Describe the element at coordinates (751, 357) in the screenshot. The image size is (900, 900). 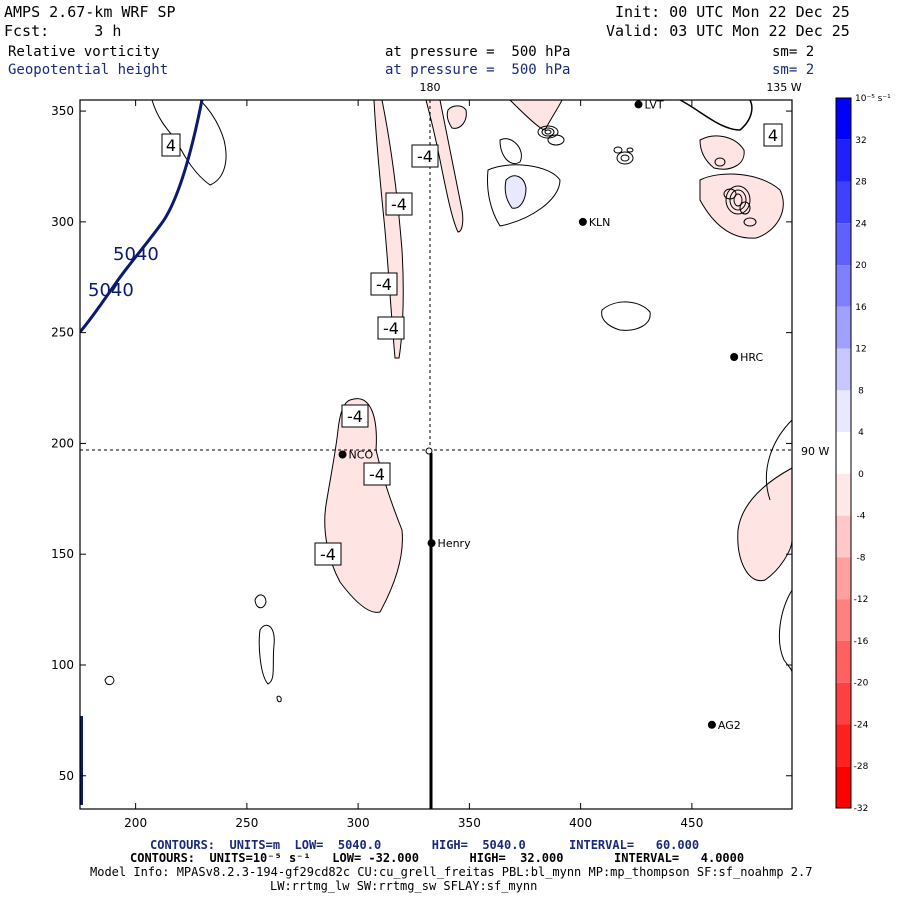
I see `station-label-hrc: HRC` at that location.